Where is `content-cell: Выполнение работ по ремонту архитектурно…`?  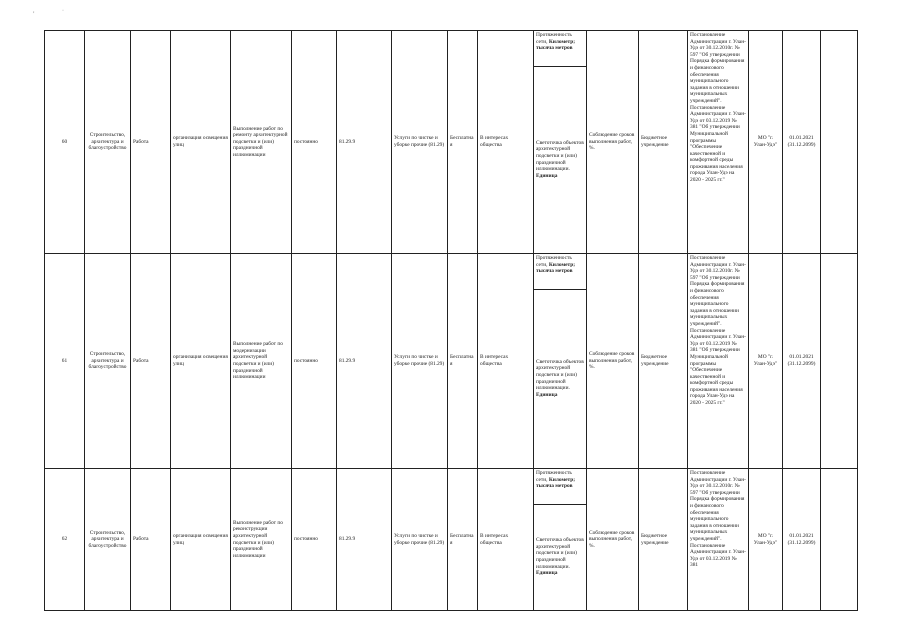 content-cell: Выполнение работ по ремонту архитектурно… is located at coordinates (261, 142).